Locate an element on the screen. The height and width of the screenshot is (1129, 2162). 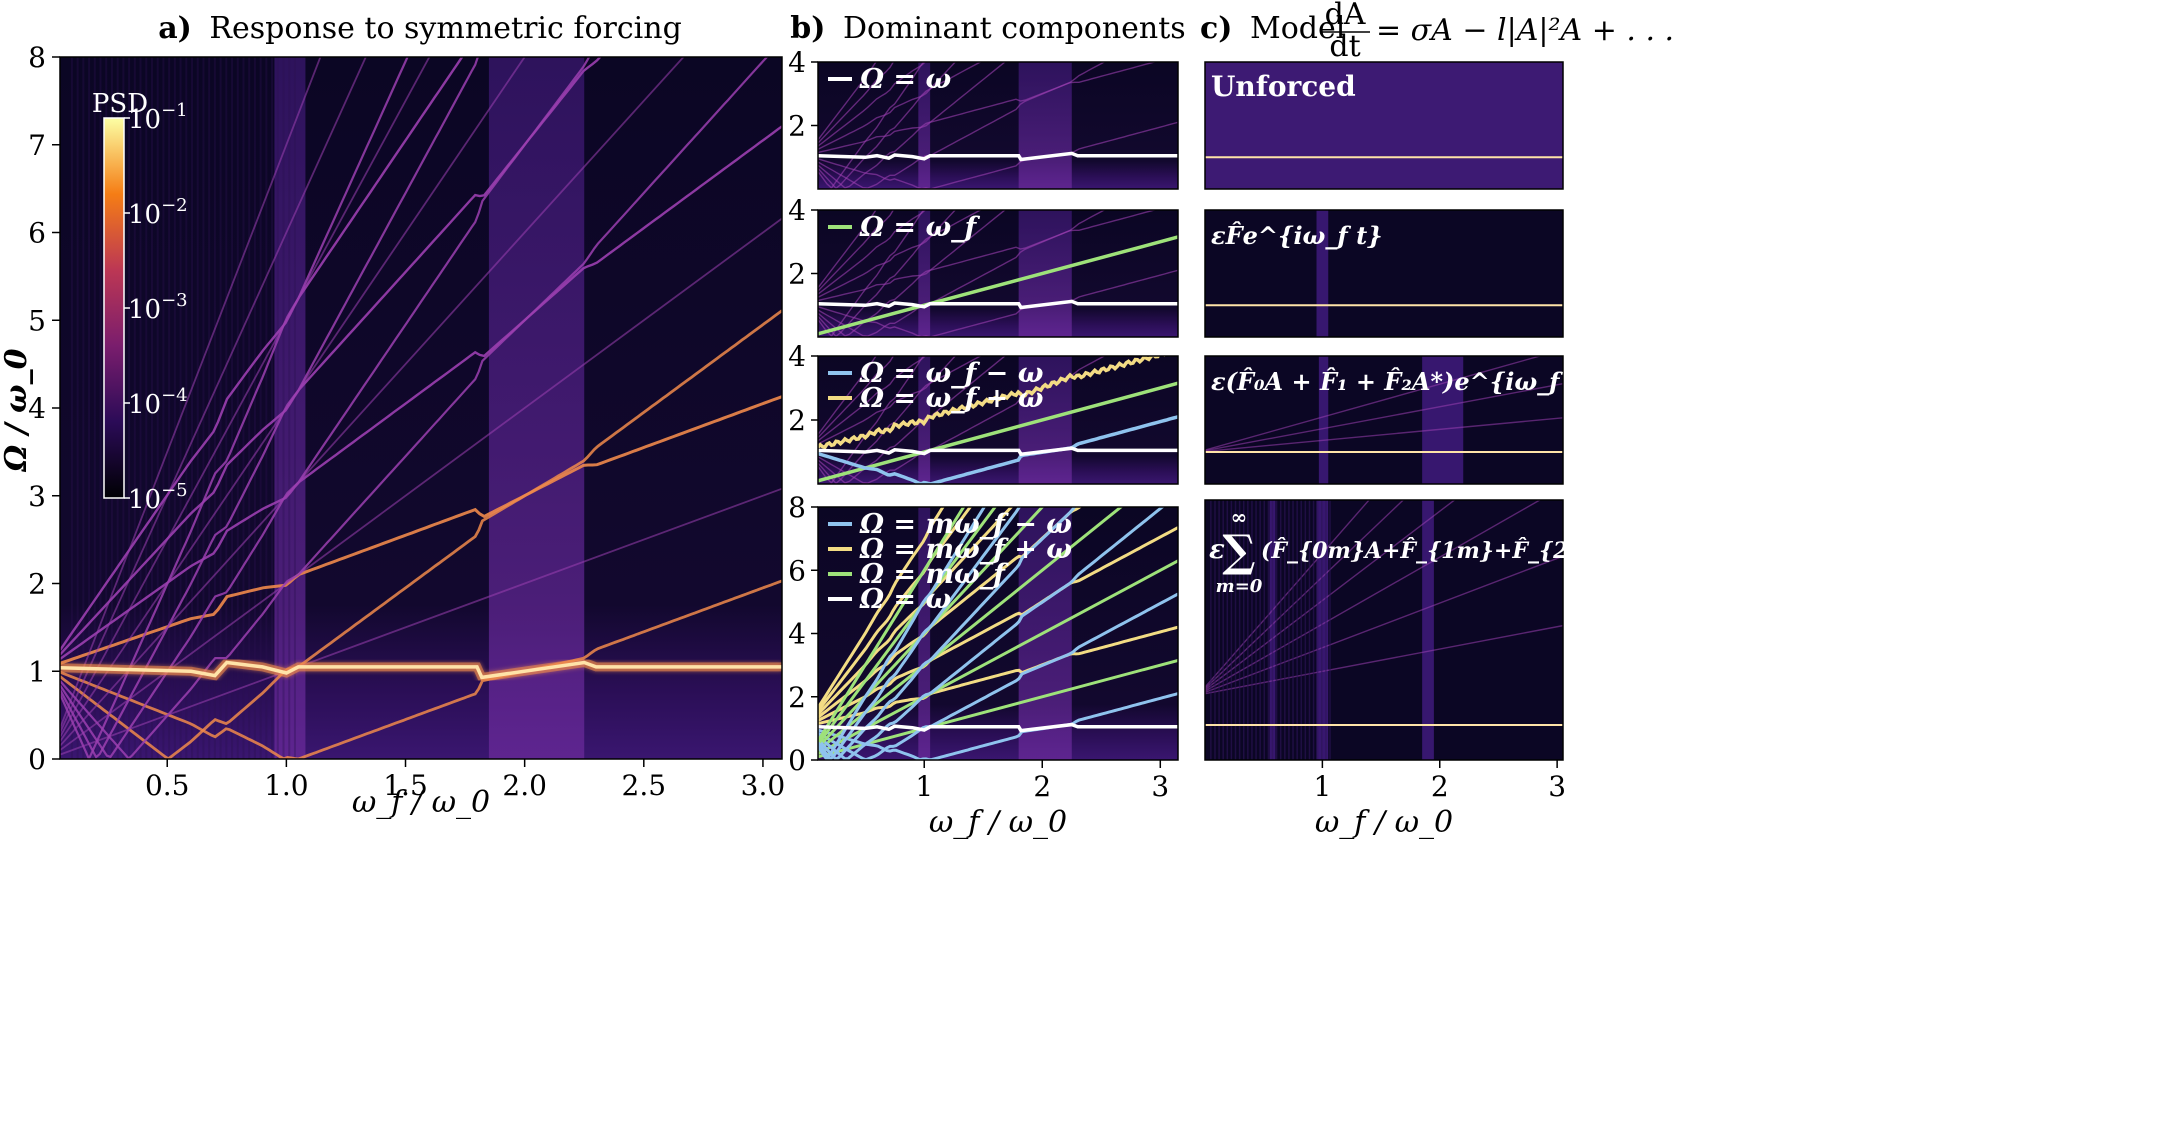
panel-a-xtick-label: 0.5 is located at coordinates (167, 785).